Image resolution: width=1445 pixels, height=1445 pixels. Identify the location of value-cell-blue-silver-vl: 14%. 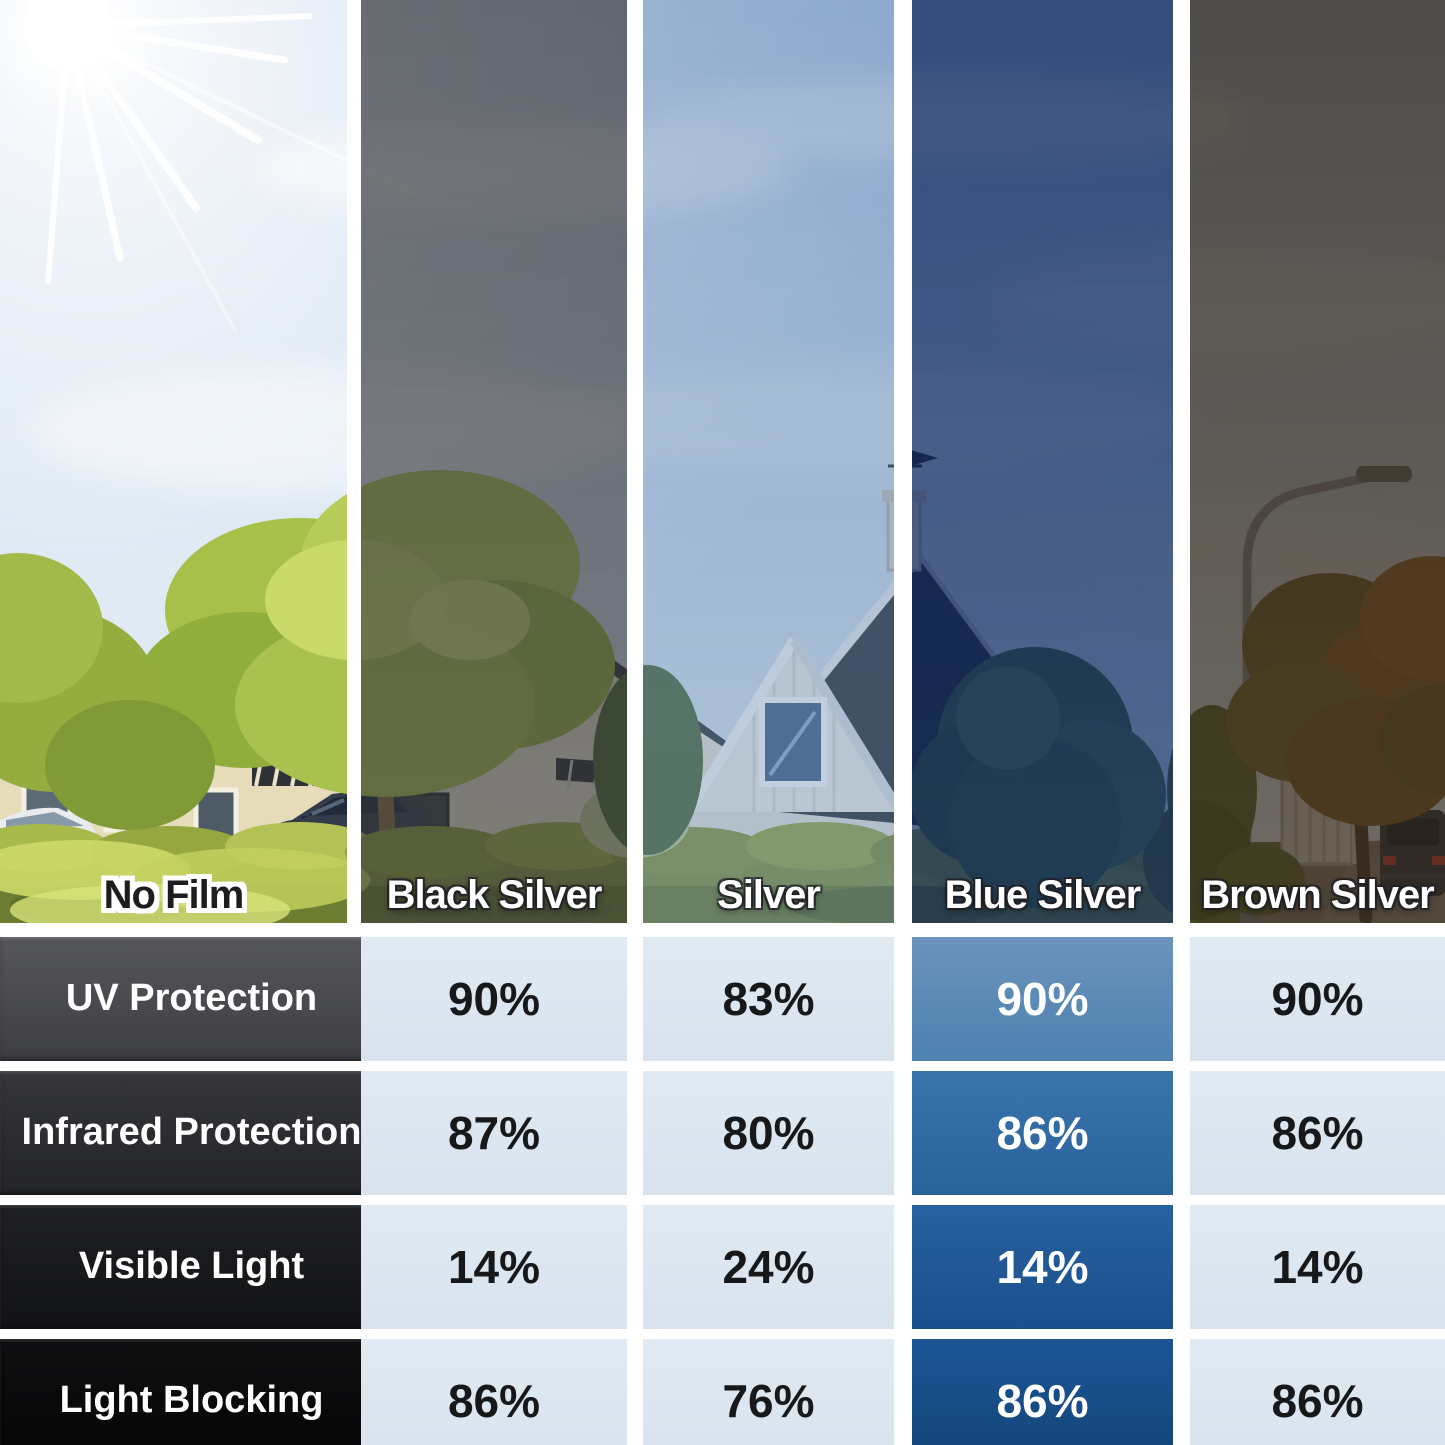
(1042, 1267).